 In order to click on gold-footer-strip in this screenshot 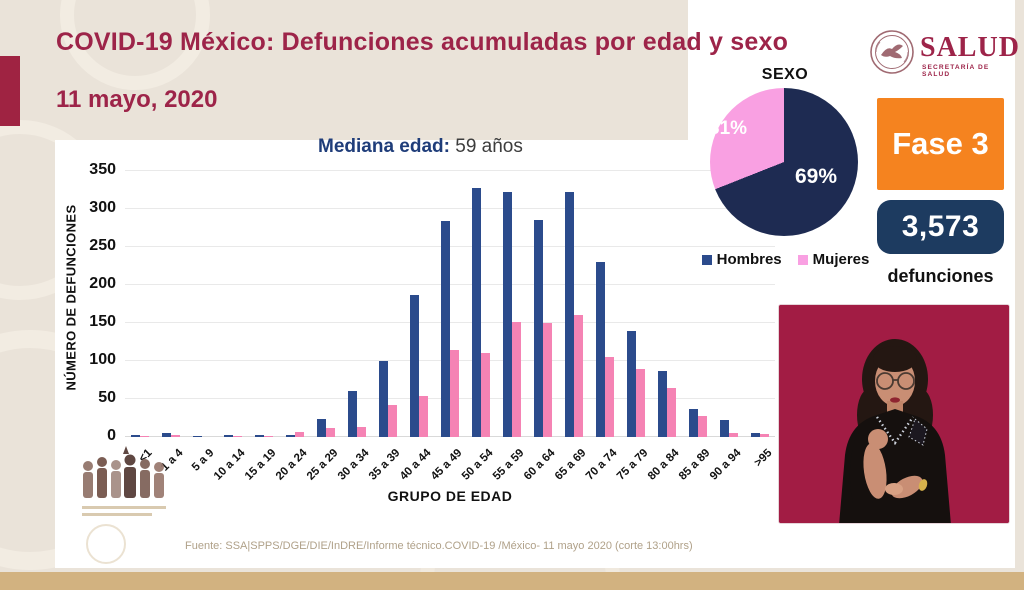, I will do `click(512, 581)`.